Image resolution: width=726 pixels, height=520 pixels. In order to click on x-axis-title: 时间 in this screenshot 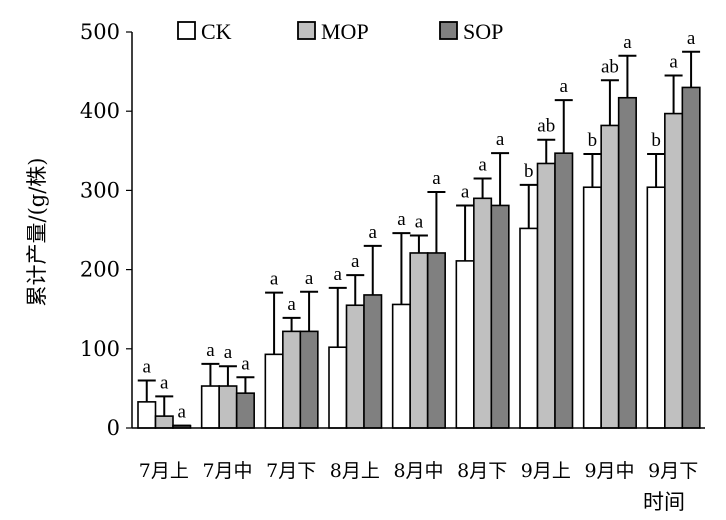, I will do `click(664, 502)`.